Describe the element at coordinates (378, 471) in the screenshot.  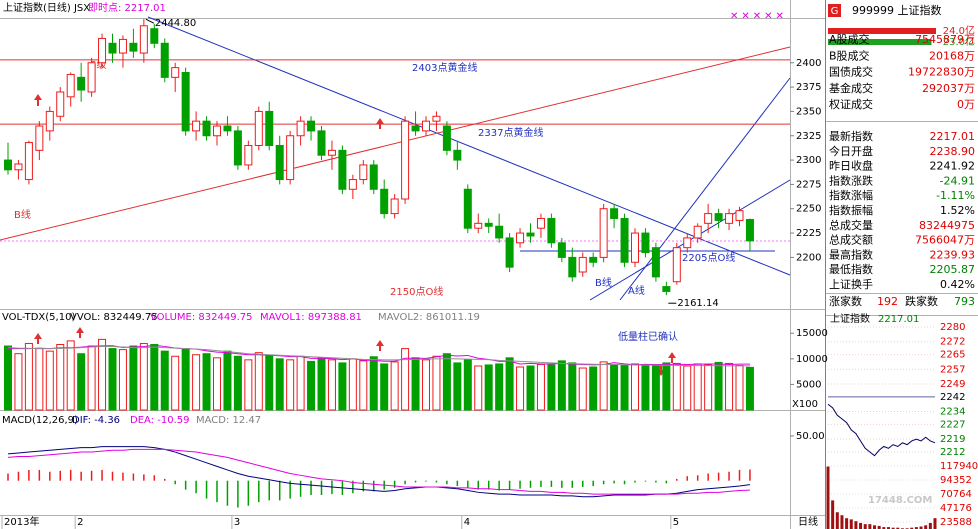
I see `macd-line` at that location.